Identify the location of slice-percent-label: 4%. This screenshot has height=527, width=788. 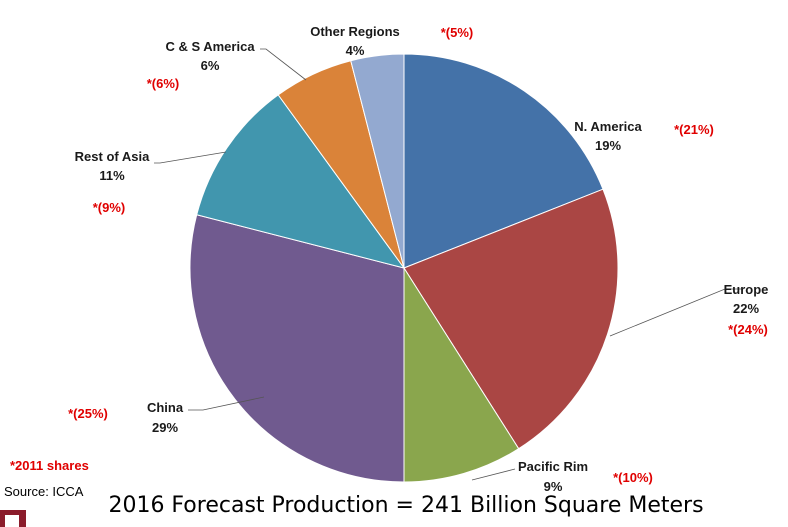
(355, 50).